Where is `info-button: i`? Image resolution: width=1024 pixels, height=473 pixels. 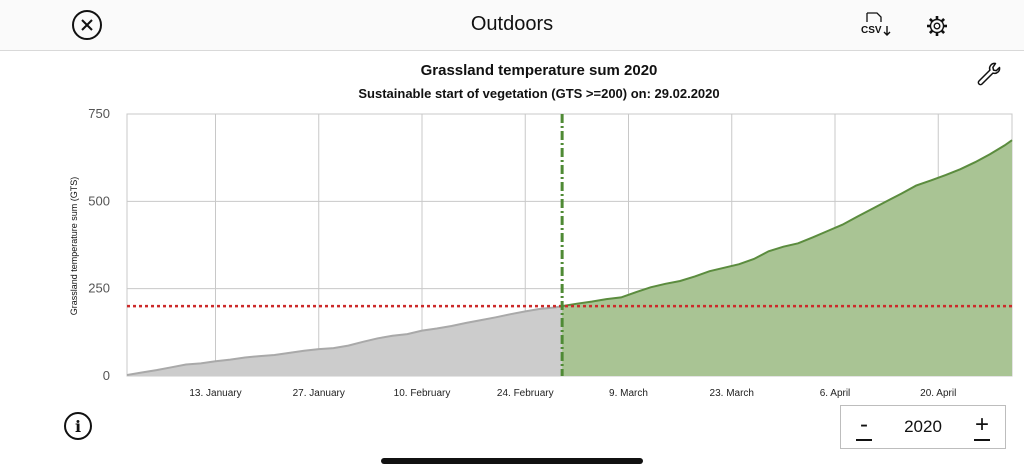 info-button: i is located at coordinates (78, 426).